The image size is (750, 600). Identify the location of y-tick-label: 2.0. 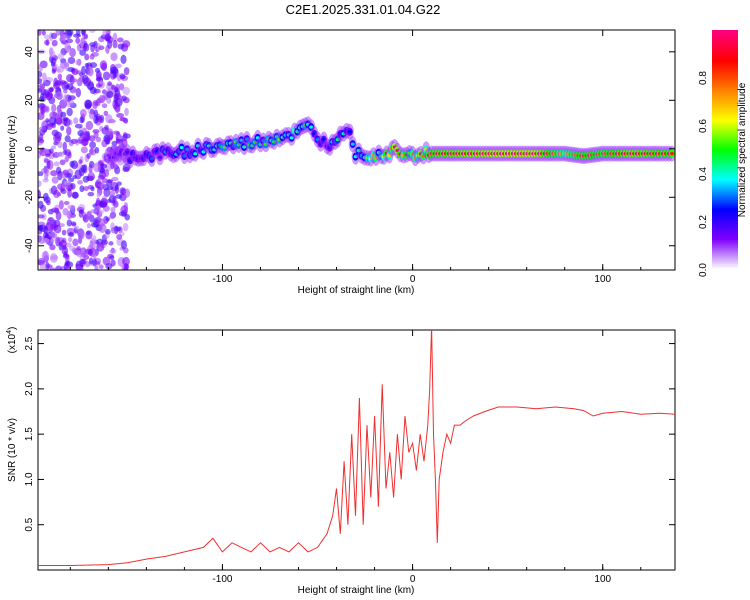
(29, 388).